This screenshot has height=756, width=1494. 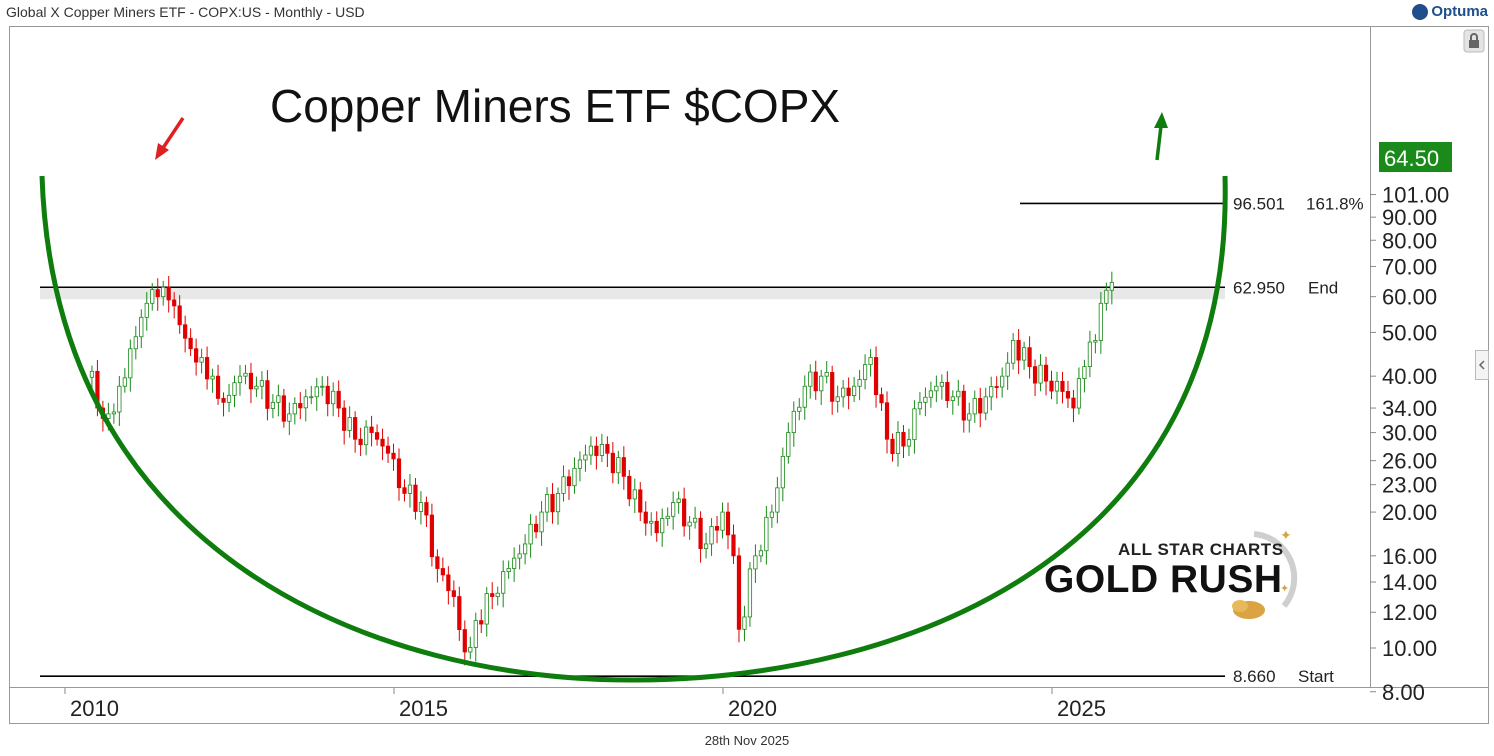 I want to click on brand: Optuma, so click(x=1450, y=11).